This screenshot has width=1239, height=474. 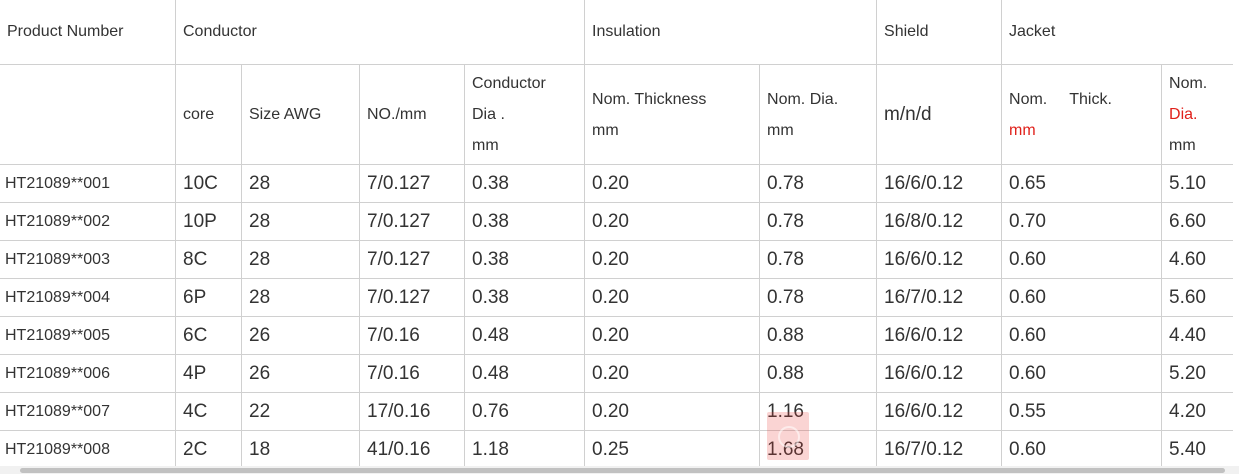 I want to click on horizontal-scrollbar, so click(x=619, y=470).